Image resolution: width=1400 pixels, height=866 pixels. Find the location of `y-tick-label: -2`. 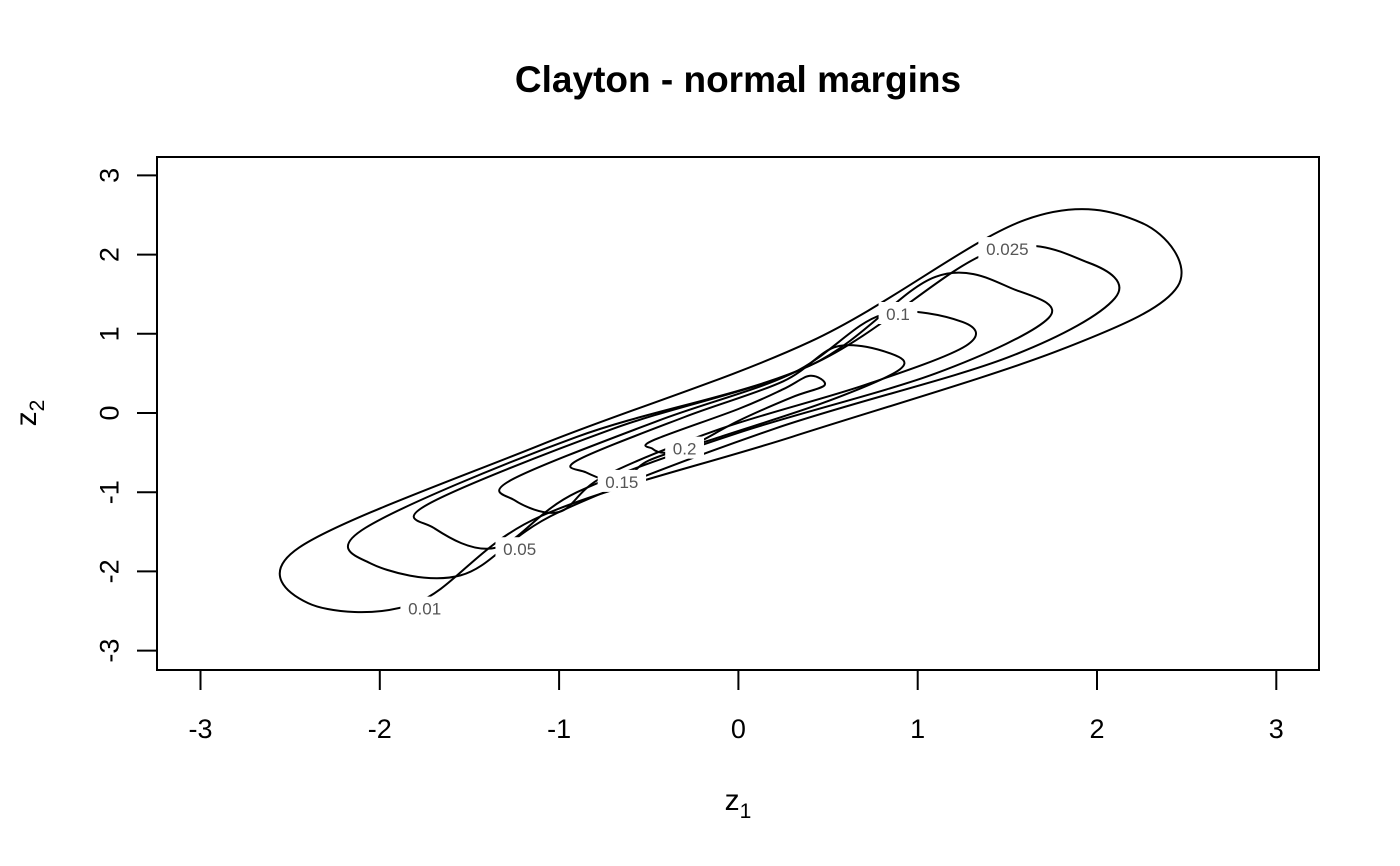

y-tick-label: -2 is located at coordinates (109, 571).